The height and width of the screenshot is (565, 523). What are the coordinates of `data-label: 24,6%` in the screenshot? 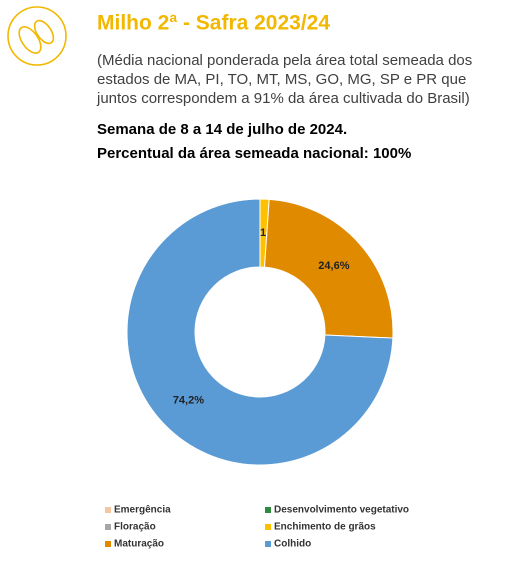 It's located at (333, 266).